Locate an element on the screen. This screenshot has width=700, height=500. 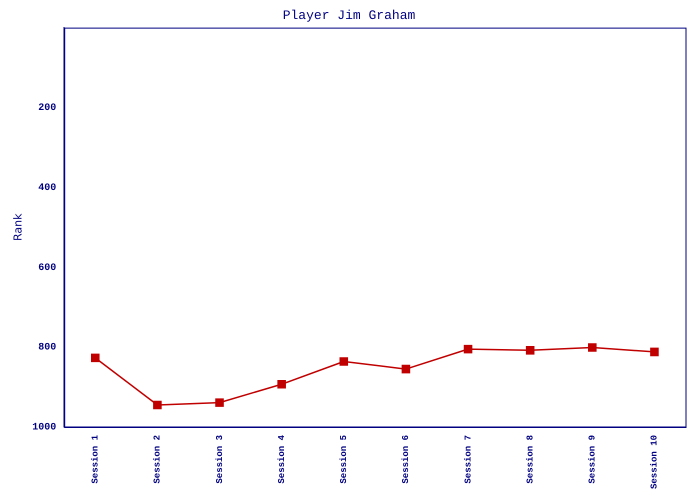
y-tick-label: 800 is located at coordinates (47, 348).